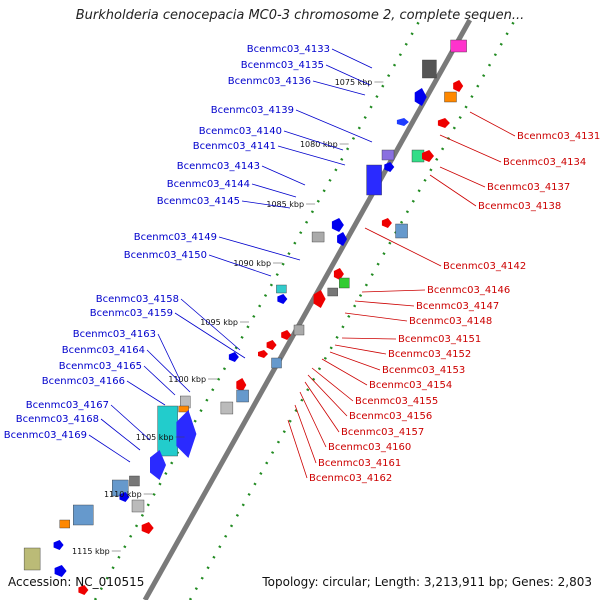 The image size is (600, 600). Describe the element at coordinates (423, 370) in the screenshot. I see `right-gene-label: Bcenmc03_4153` at that location.